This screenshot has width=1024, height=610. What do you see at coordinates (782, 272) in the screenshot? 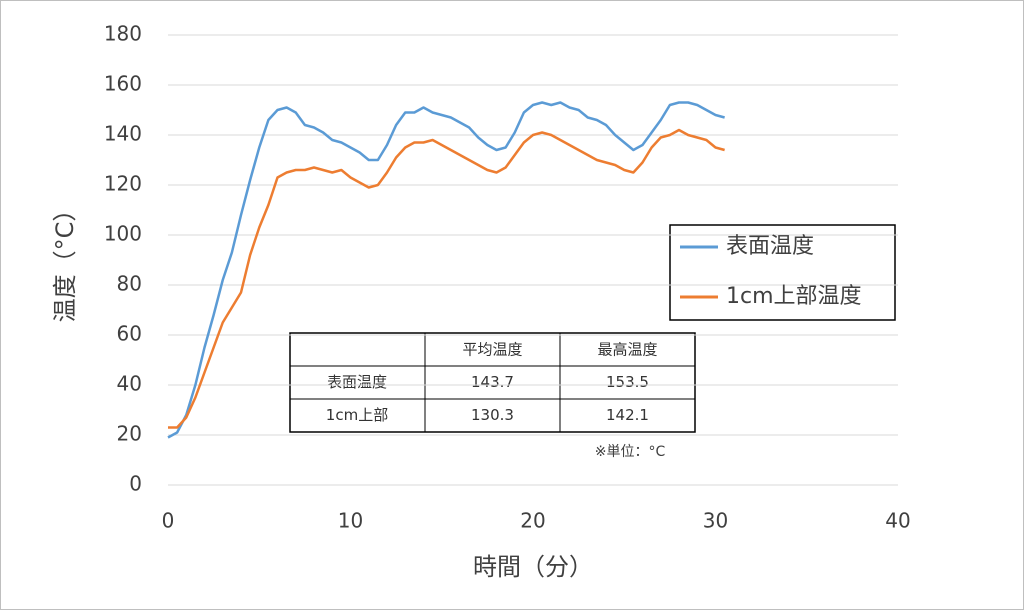
I see `legend-box` at bounding box center [782, 272].